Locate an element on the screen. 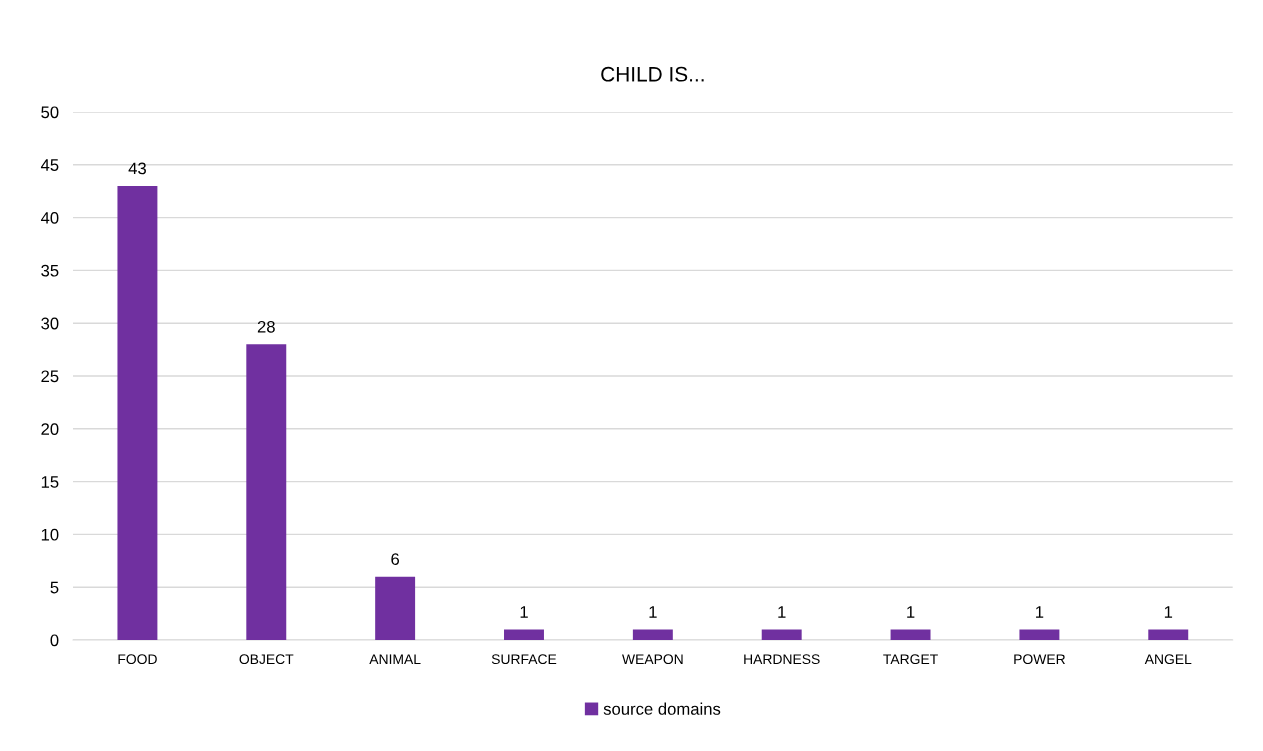 The width and height of the screenshot is (1263, 751). x-tick-label: OBJECT is located at coordinates (266, 659).